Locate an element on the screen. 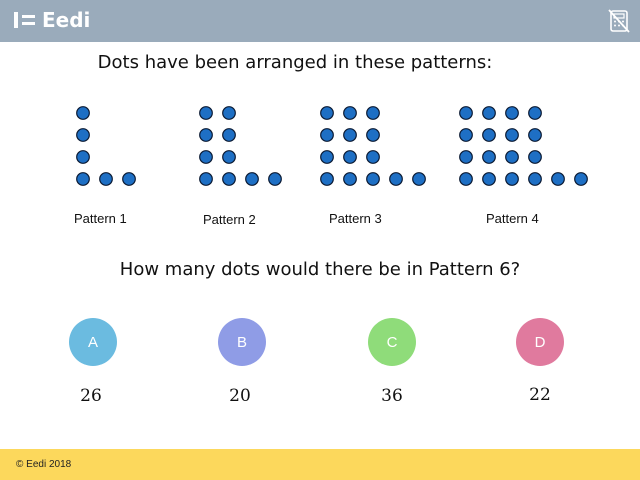  dot-patterns is located at coordinates (332, 146).